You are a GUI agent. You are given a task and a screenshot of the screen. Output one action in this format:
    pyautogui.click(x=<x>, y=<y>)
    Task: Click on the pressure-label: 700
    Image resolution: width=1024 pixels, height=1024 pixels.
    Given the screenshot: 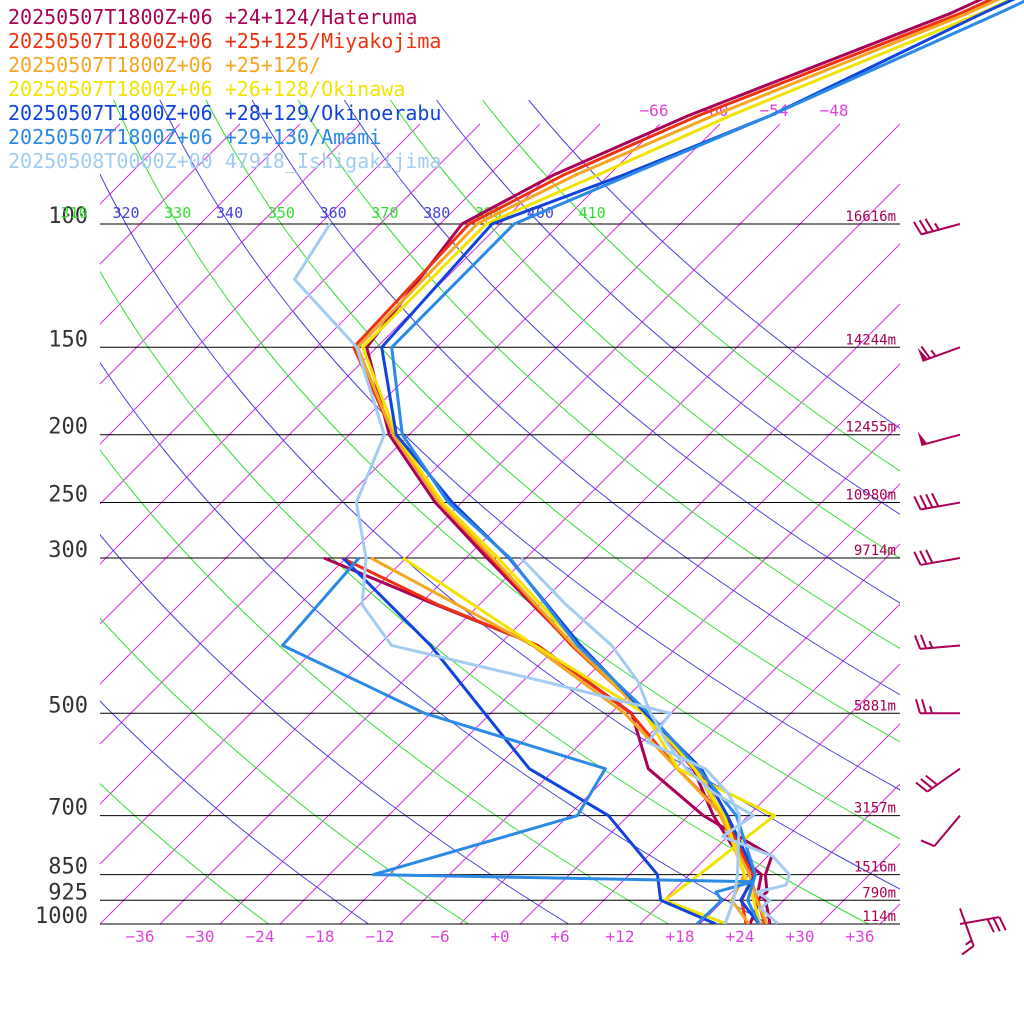 What is the action you would take?
    pyautogui.click(x=68, y=808)
    